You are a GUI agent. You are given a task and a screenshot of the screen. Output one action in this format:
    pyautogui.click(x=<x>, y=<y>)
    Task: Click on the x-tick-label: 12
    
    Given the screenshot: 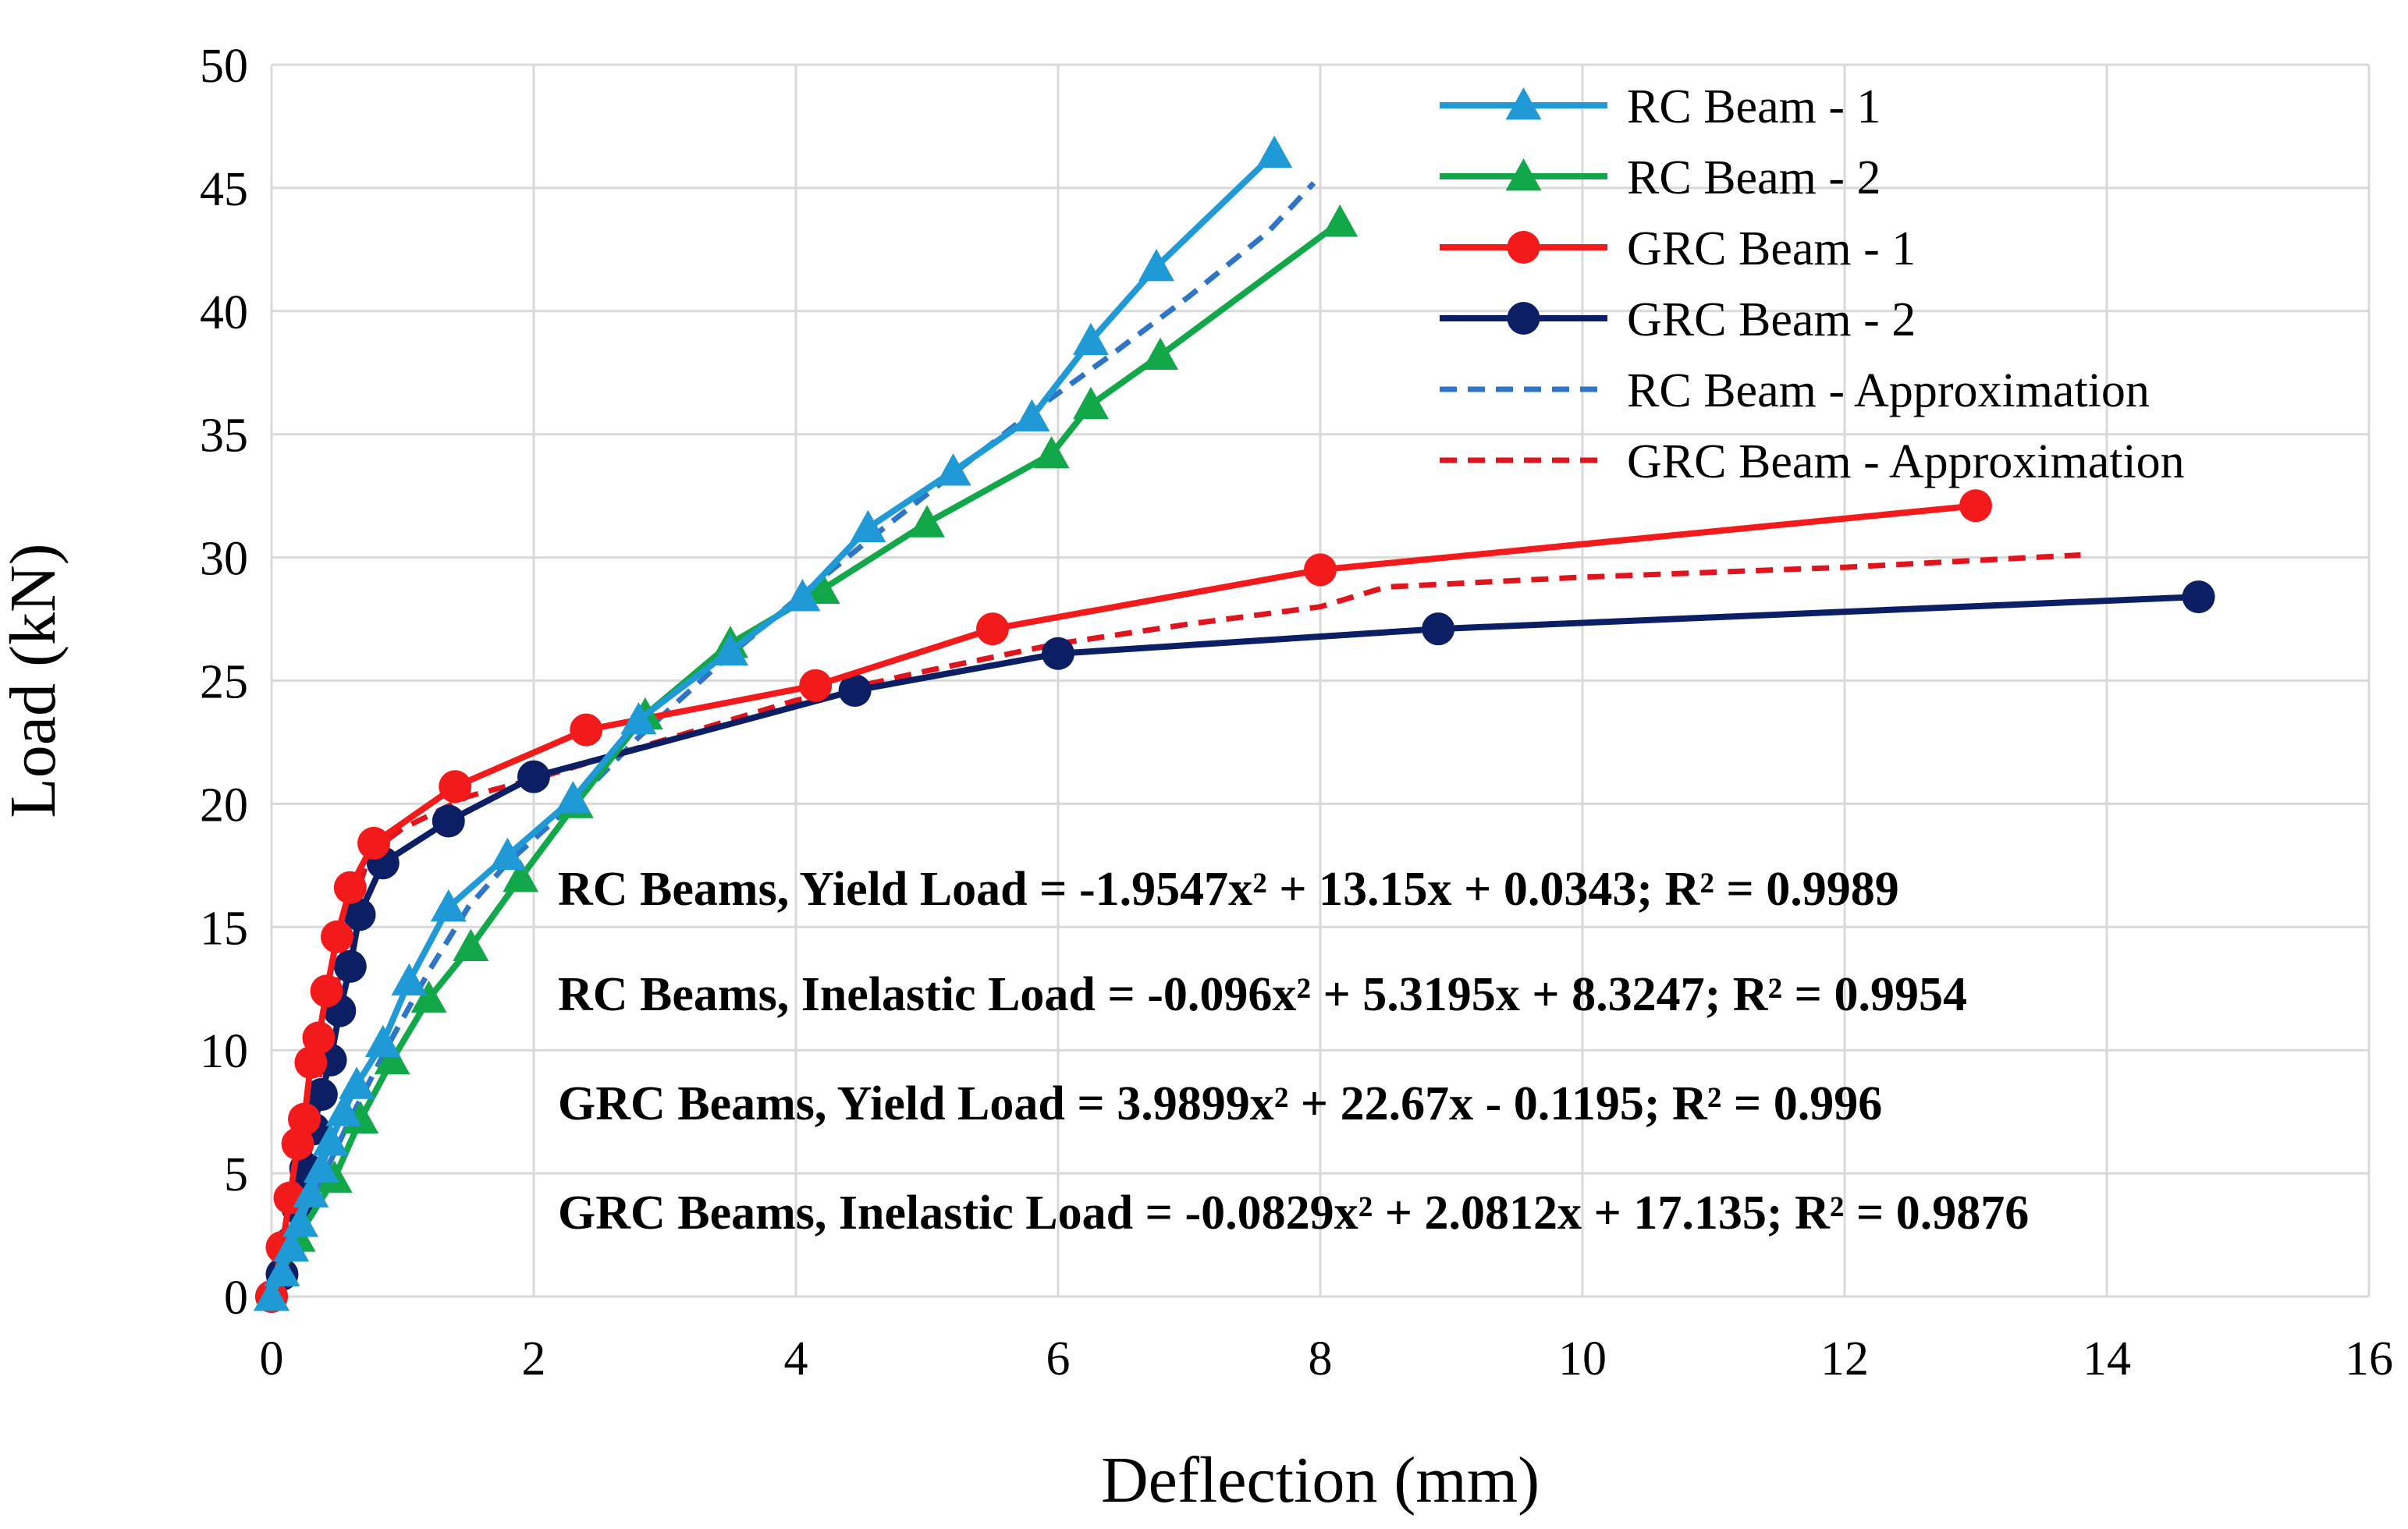 What is the action you would take?
    pyautogui.click(x=1844, y=1358)
    